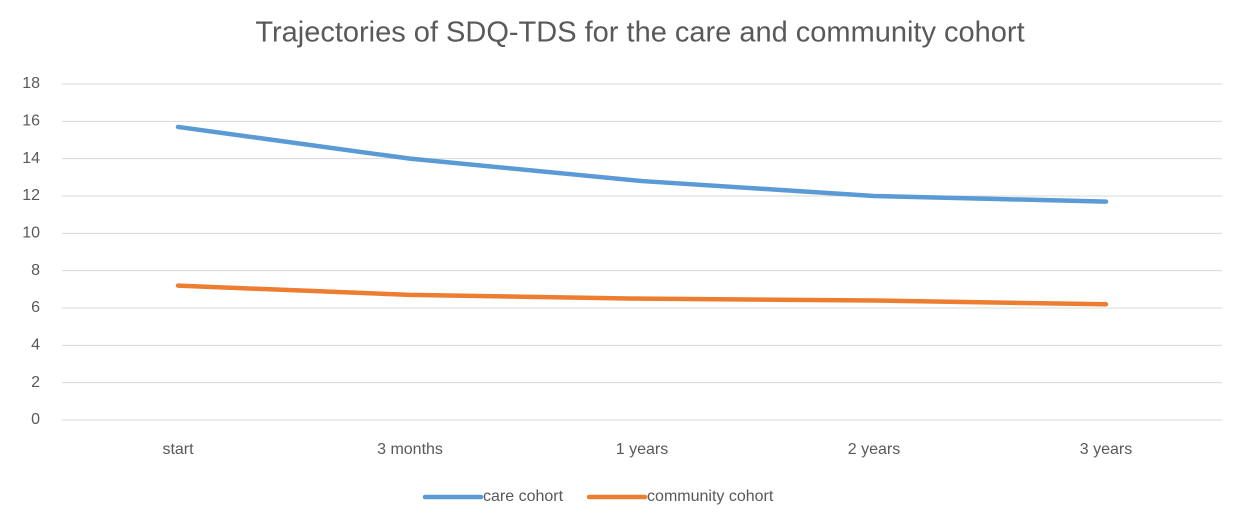 This screenshot has height=515, width=1243. What do you see at coordinates (178, 449) in the screenshot?
I see `x-tick-label: start` at bounding box center [178, 449].